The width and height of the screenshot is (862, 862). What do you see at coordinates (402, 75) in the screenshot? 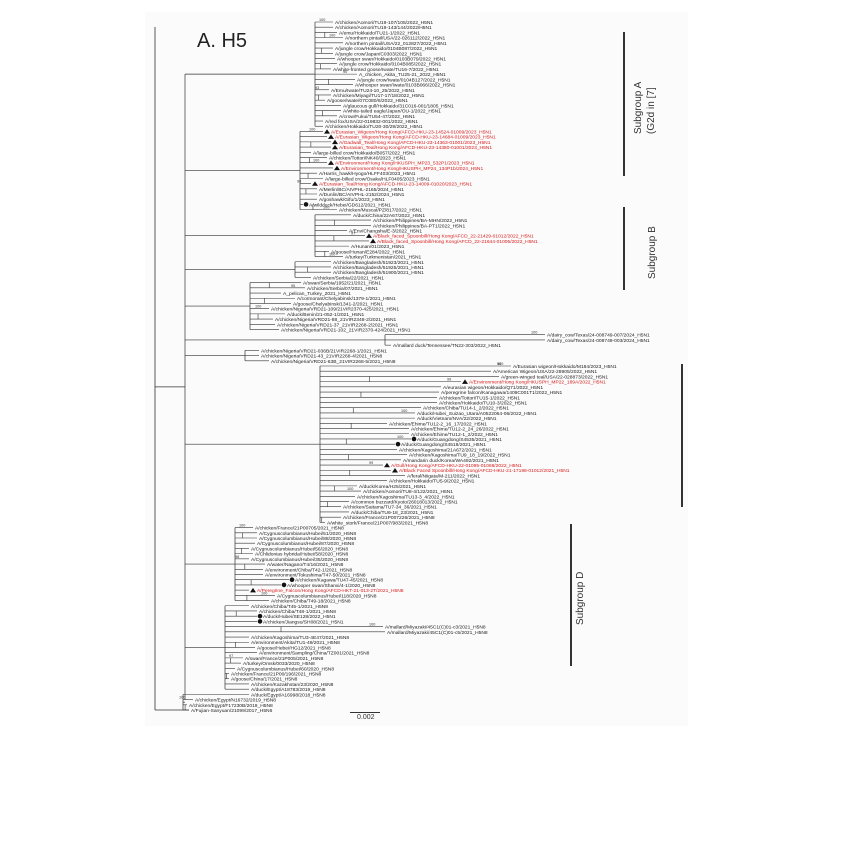
I see `leaf-label: A_chicken_Akita_TU25-21_2022_H5N1` at bounding box center [402, 75].